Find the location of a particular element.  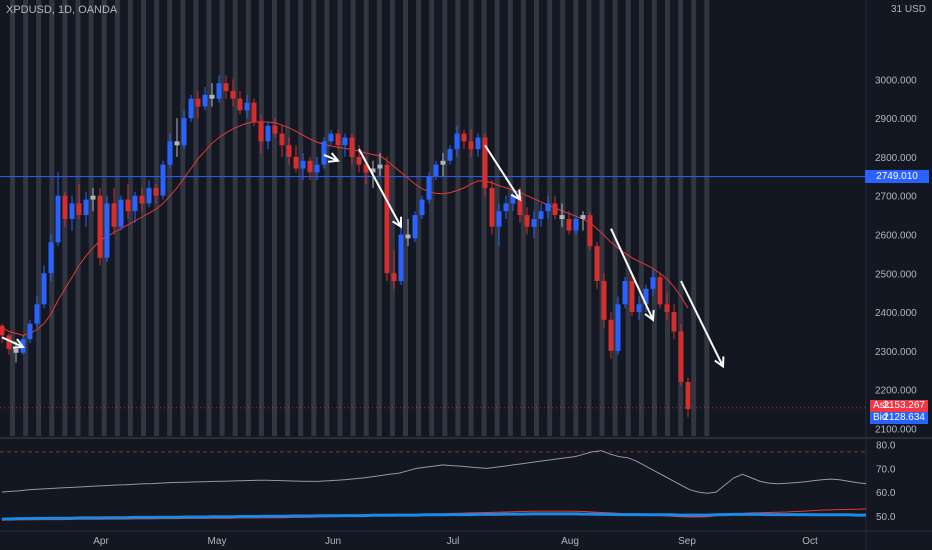

pane-separator-bar is located at coordinates (466, 438).